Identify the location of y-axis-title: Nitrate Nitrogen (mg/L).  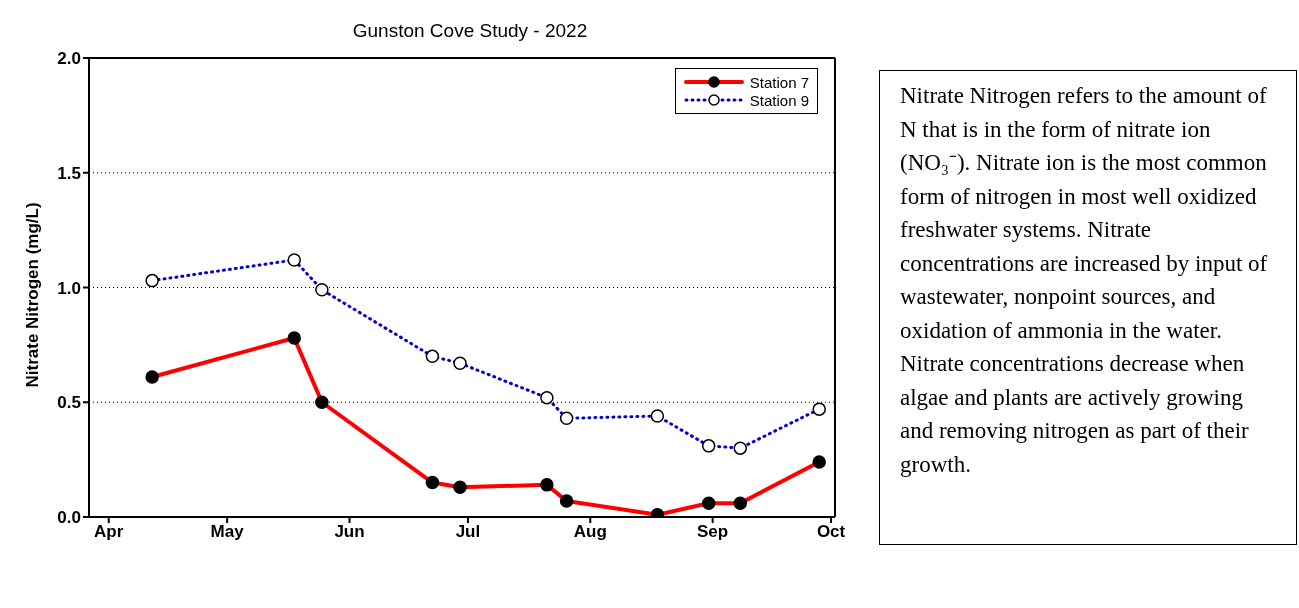
(33, 295).